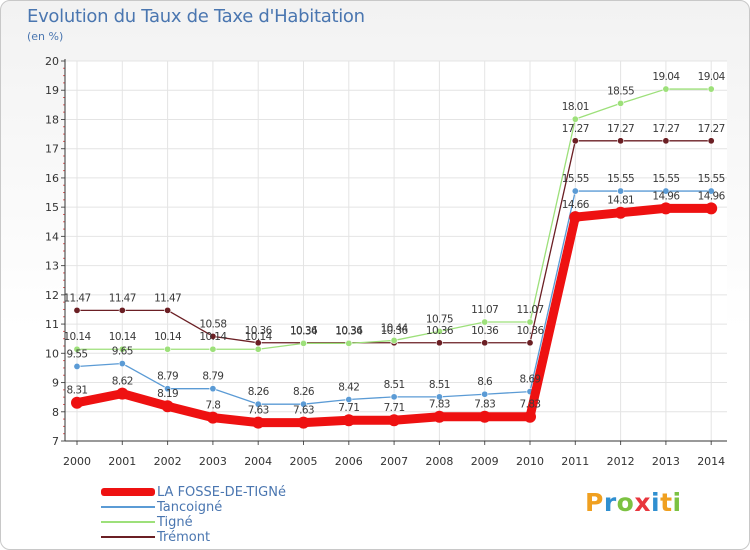 This screenshot has height=550, width=750. Describe the element at coordinates (52, 149) in the screenshot. I see `y-tick-label: 17` at that location.